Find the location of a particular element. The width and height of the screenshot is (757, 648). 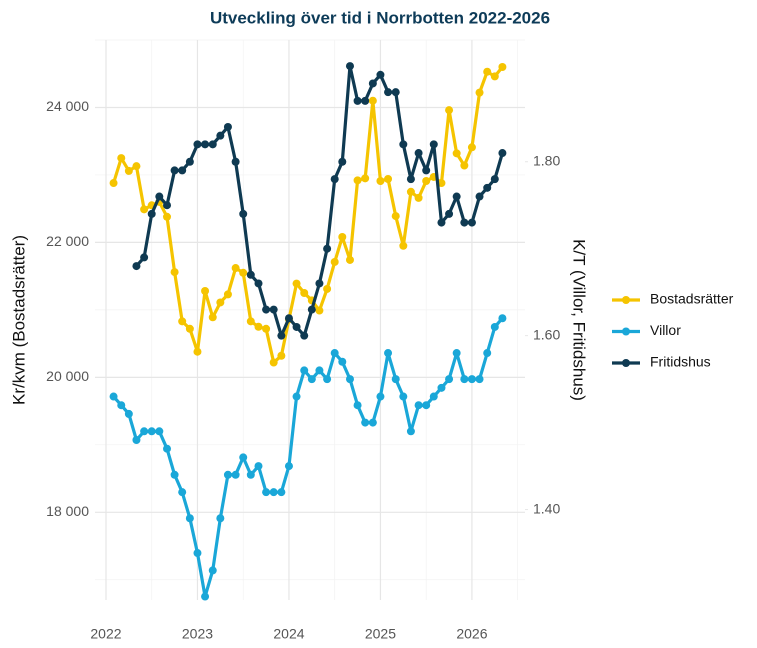

x-tick-label: 2025 is located at coordinates (380, 634).